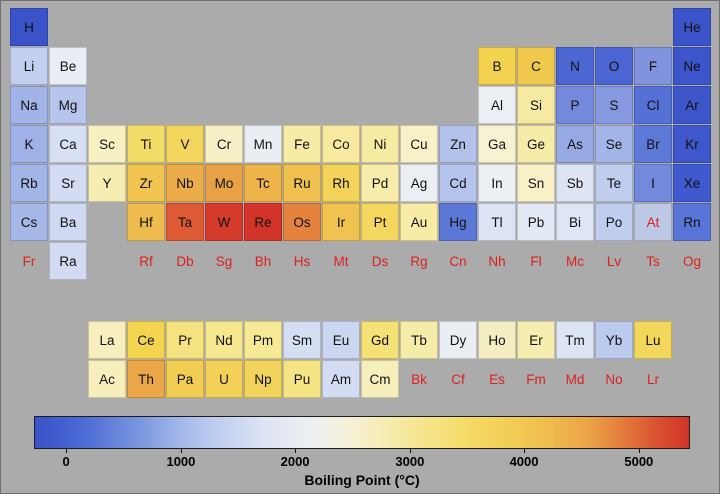 This screenshot has height=494, width=720. Describe the element at coordinates (458, 261) in the screenshot. I see `element-Cn: Cn` at that location.